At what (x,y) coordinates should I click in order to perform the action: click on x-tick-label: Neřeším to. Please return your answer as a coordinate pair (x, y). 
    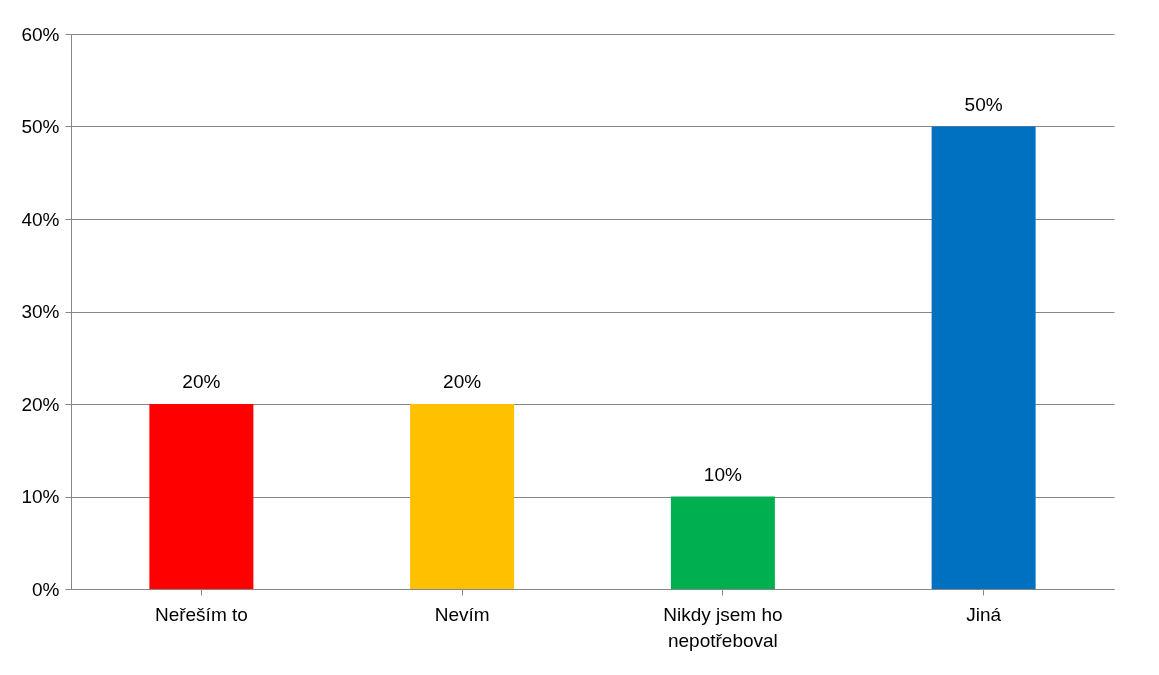
    Looking at the image, I should click on (201, 614).